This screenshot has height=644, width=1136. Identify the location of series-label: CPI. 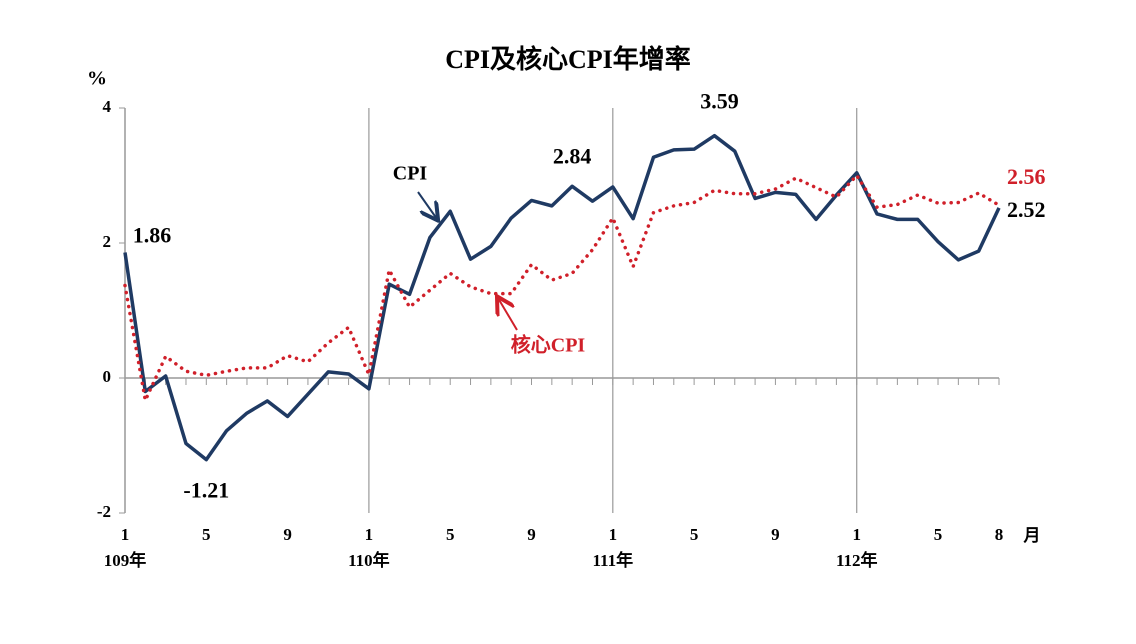
(410, 174).